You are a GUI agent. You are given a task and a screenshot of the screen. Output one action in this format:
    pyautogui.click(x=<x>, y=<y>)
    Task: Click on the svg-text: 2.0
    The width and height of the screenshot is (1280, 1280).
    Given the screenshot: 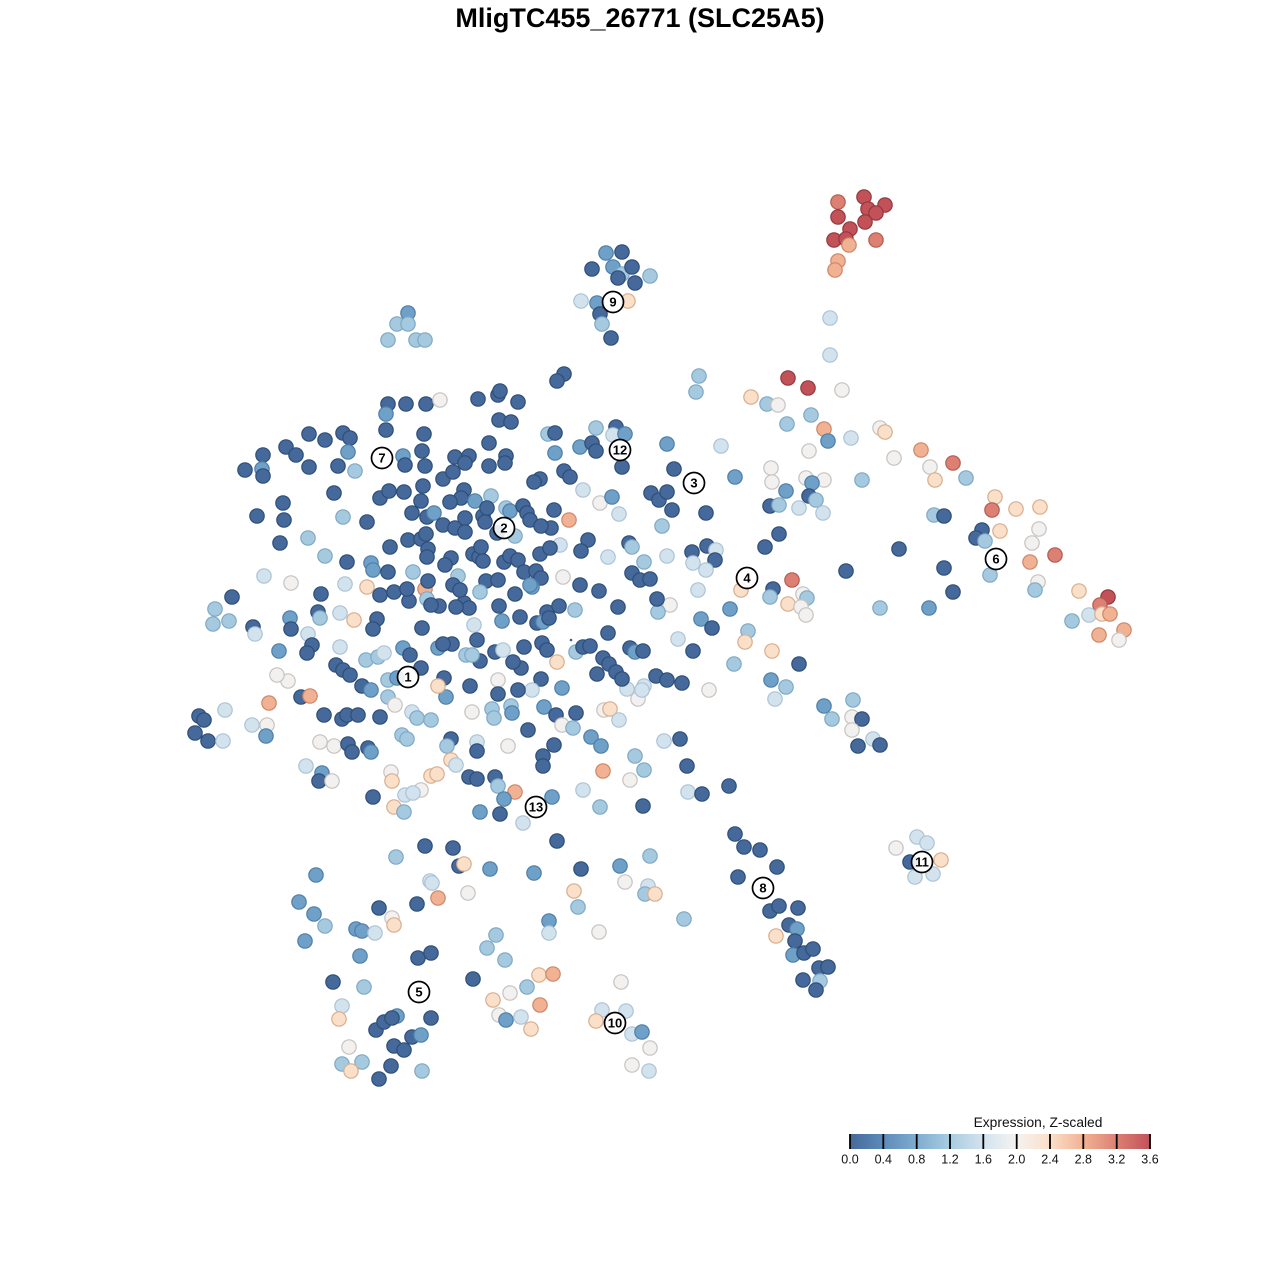 What is the action you would take?
    pyautogui.click(x=1016, y=1160)
    